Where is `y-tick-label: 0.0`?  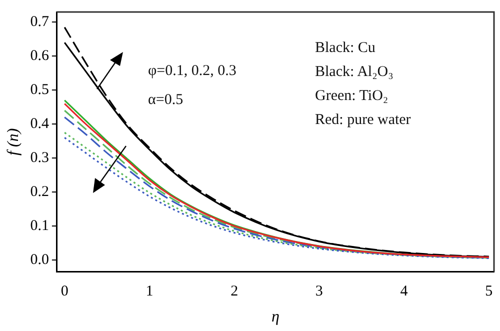
y-tick-label: 0.0 is located at coordinates (39, 260).